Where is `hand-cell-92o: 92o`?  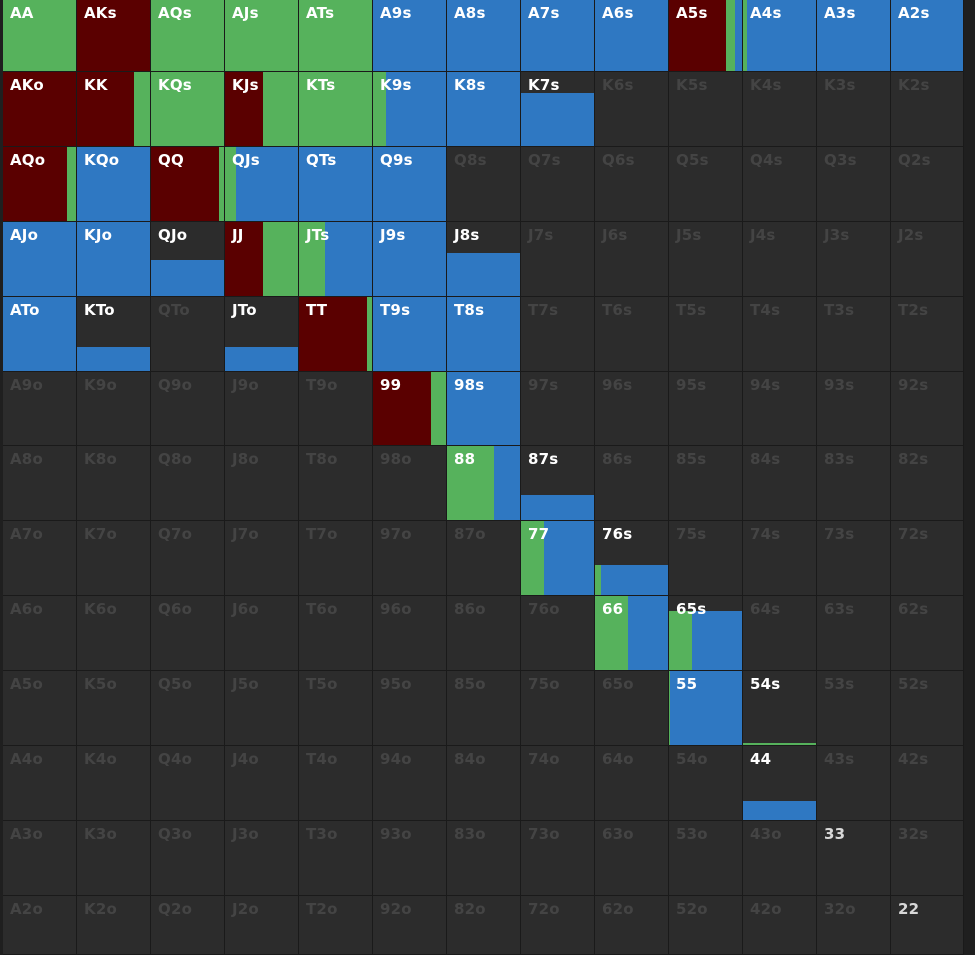 hand-cell-92o: 92o is located at coordinates (410, 925).